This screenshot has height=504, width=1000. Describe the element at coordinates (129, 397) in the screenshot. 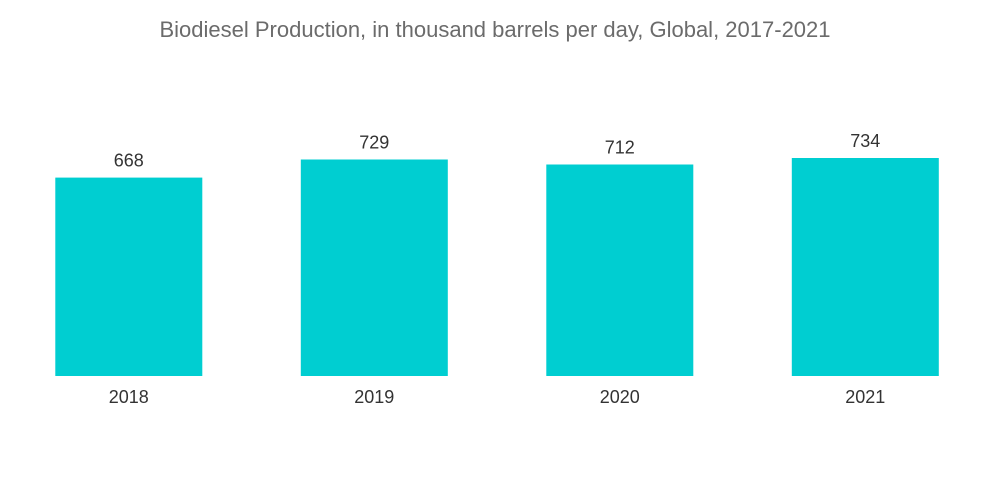

I see `x-tick-label-2018: 2018` at that location.